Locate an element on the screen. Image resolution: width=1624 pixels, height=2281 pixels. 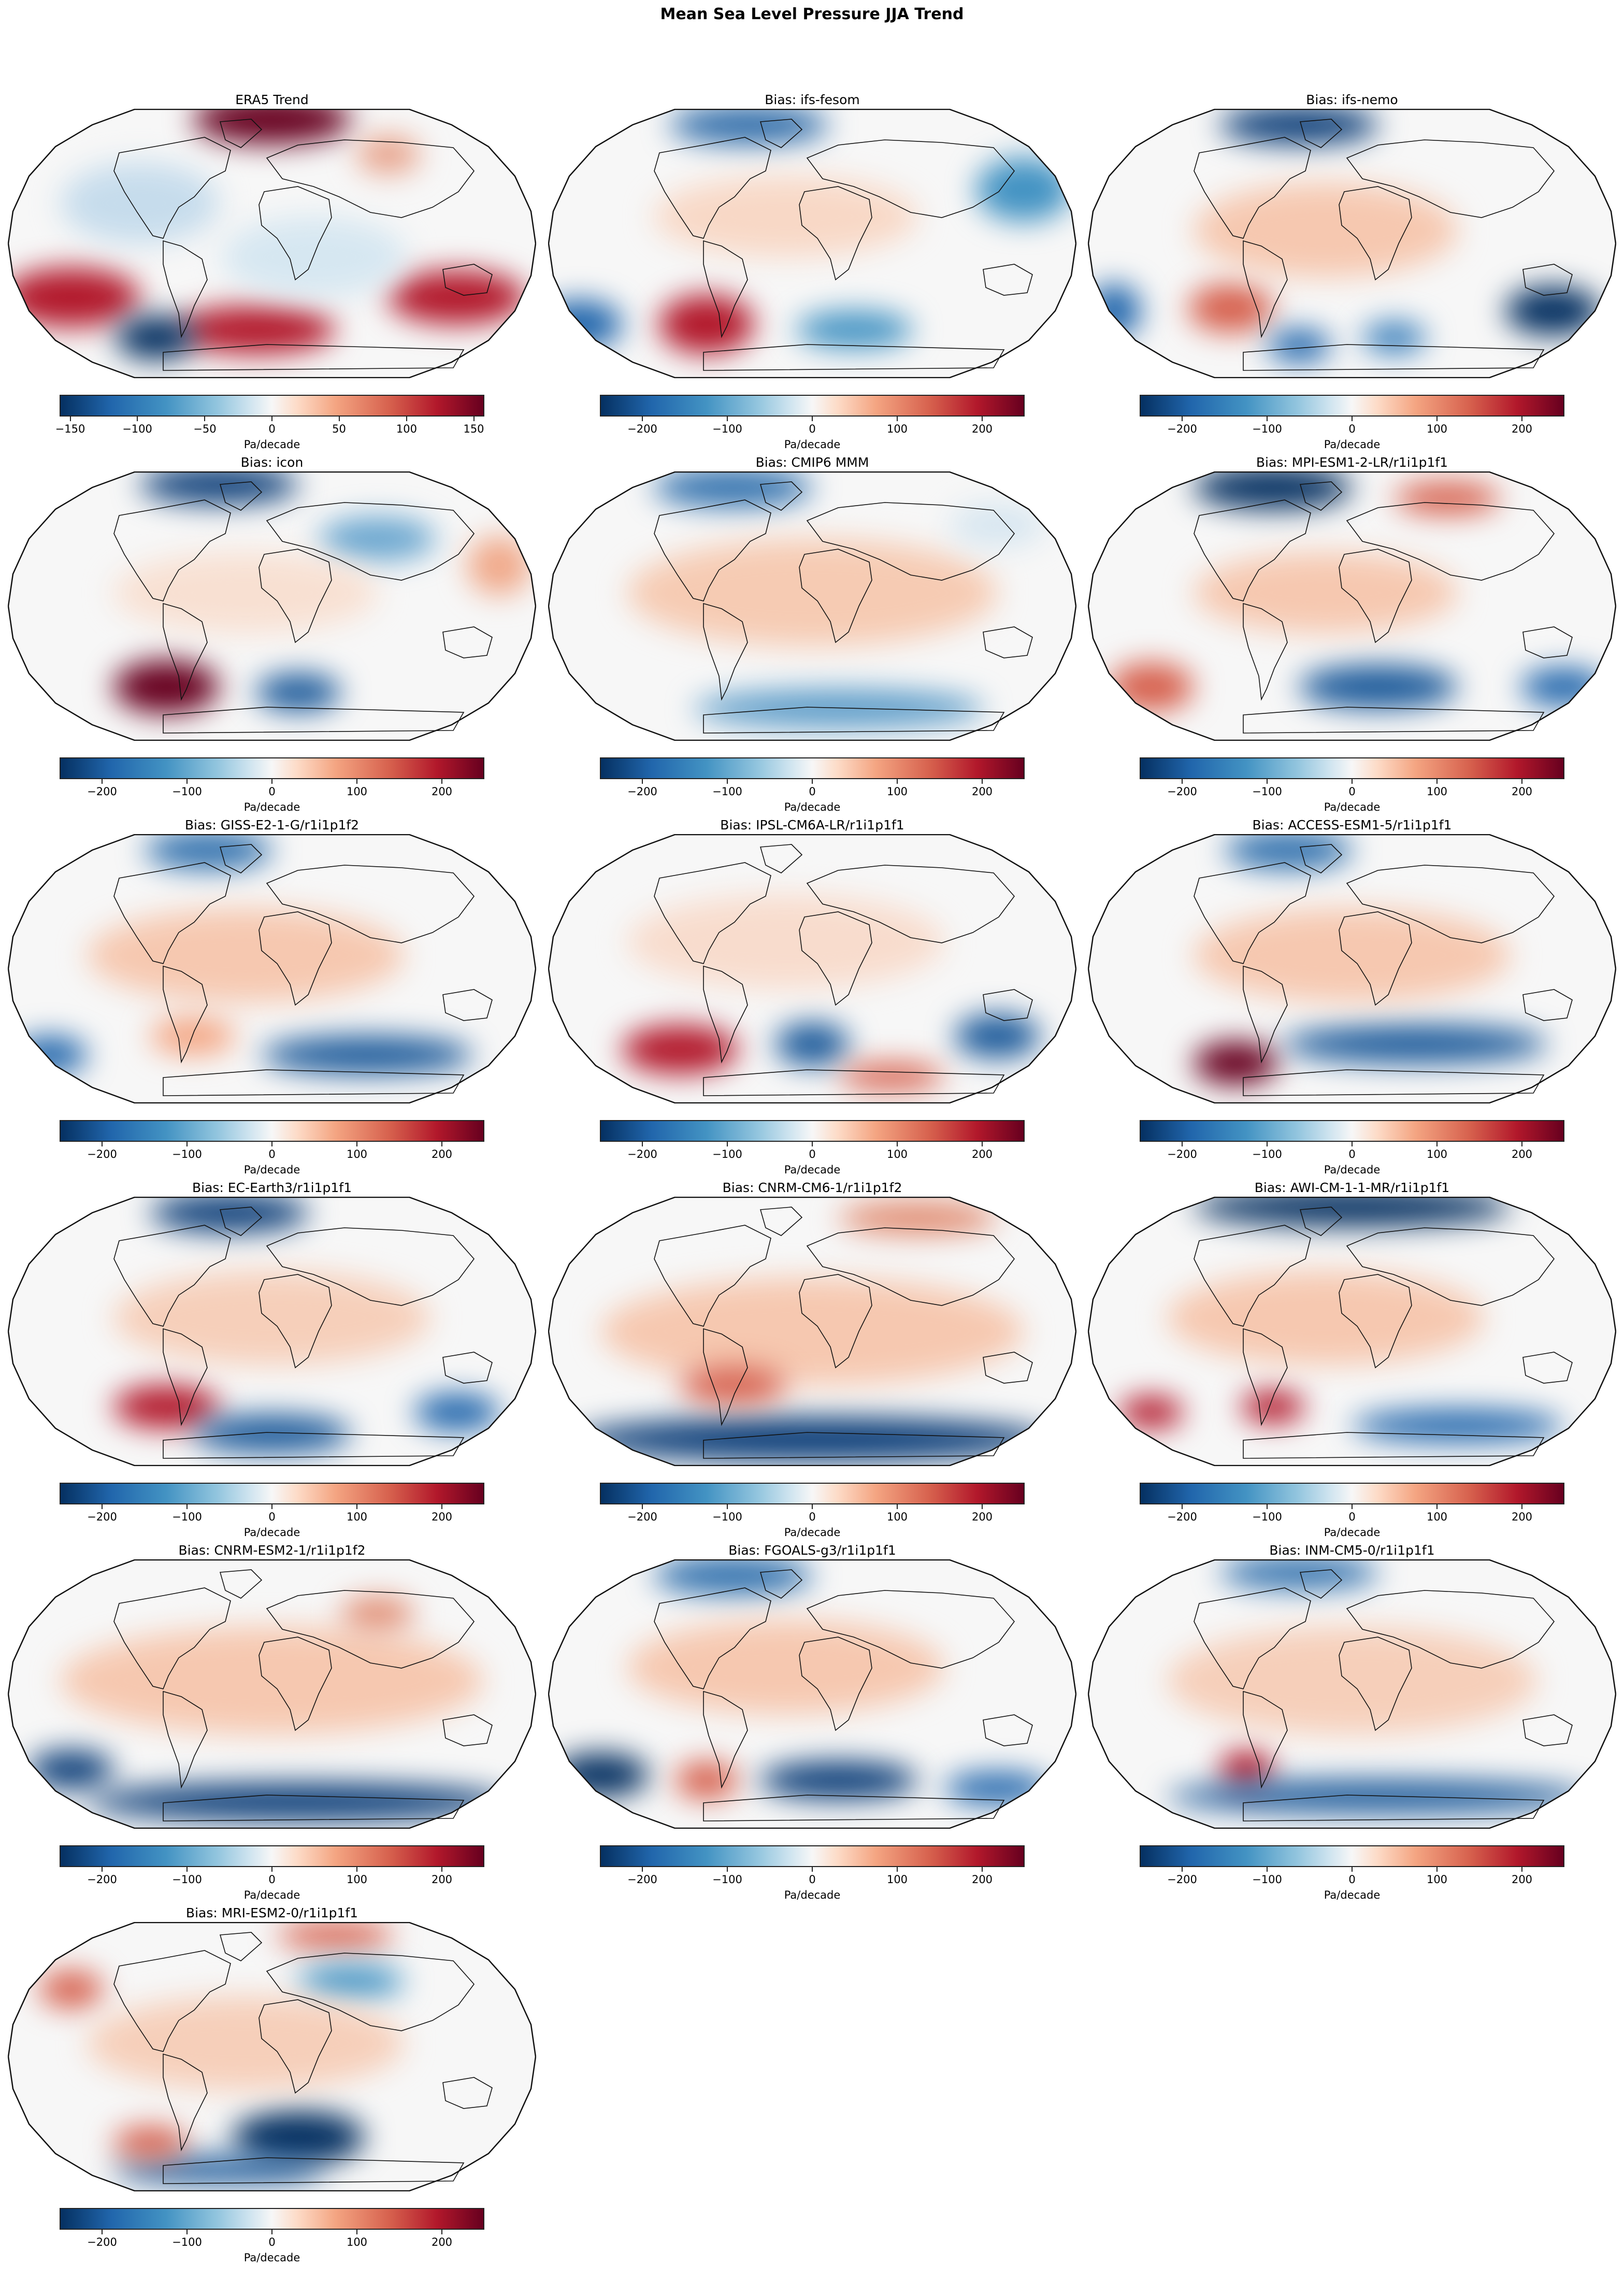
colorbar-tick-label: 150 is located at coordinates (474, 429).